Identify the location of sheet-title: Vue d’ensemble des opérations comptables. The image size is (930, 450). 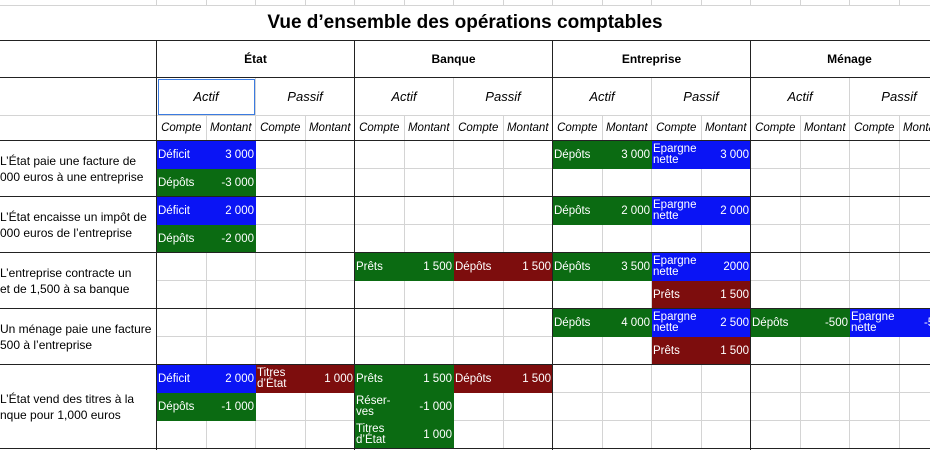
(465, 23).